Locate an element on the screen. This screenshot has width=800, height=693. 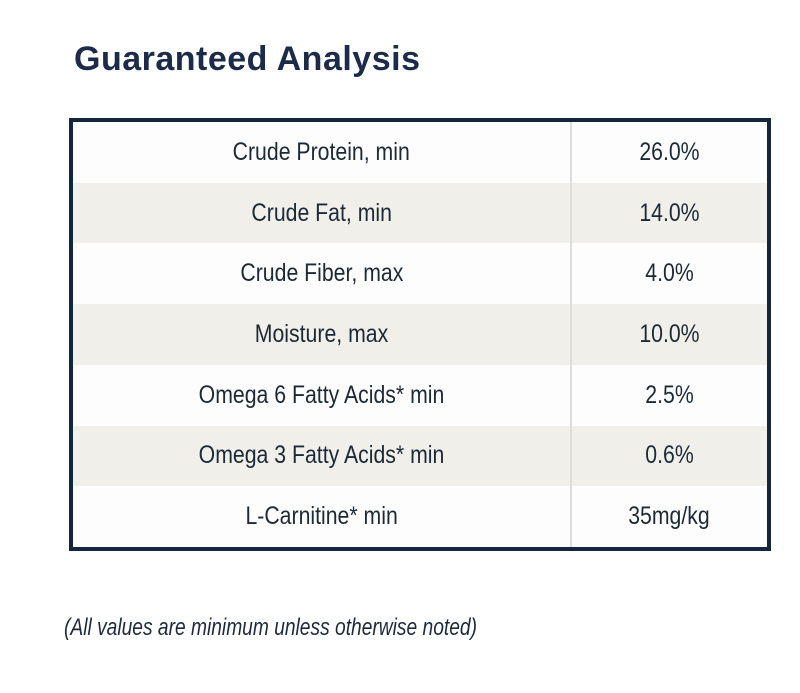
nutrient-label-cell: Omega 3 Fatty Acids* min is located at coordinates (321, 456).